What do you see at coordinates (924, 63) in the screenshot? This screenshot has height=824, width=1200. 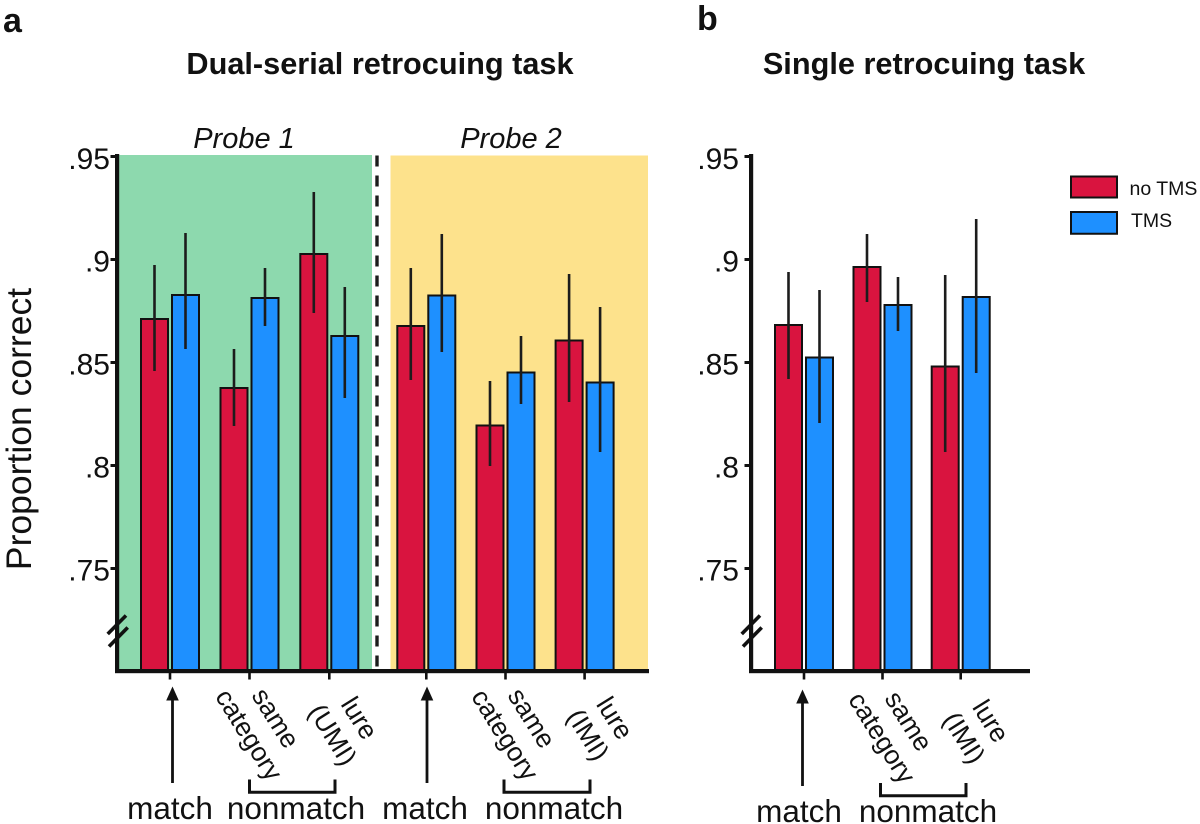 I see `svg-text: Single retrocuing task` at bounding box center [924, 63].